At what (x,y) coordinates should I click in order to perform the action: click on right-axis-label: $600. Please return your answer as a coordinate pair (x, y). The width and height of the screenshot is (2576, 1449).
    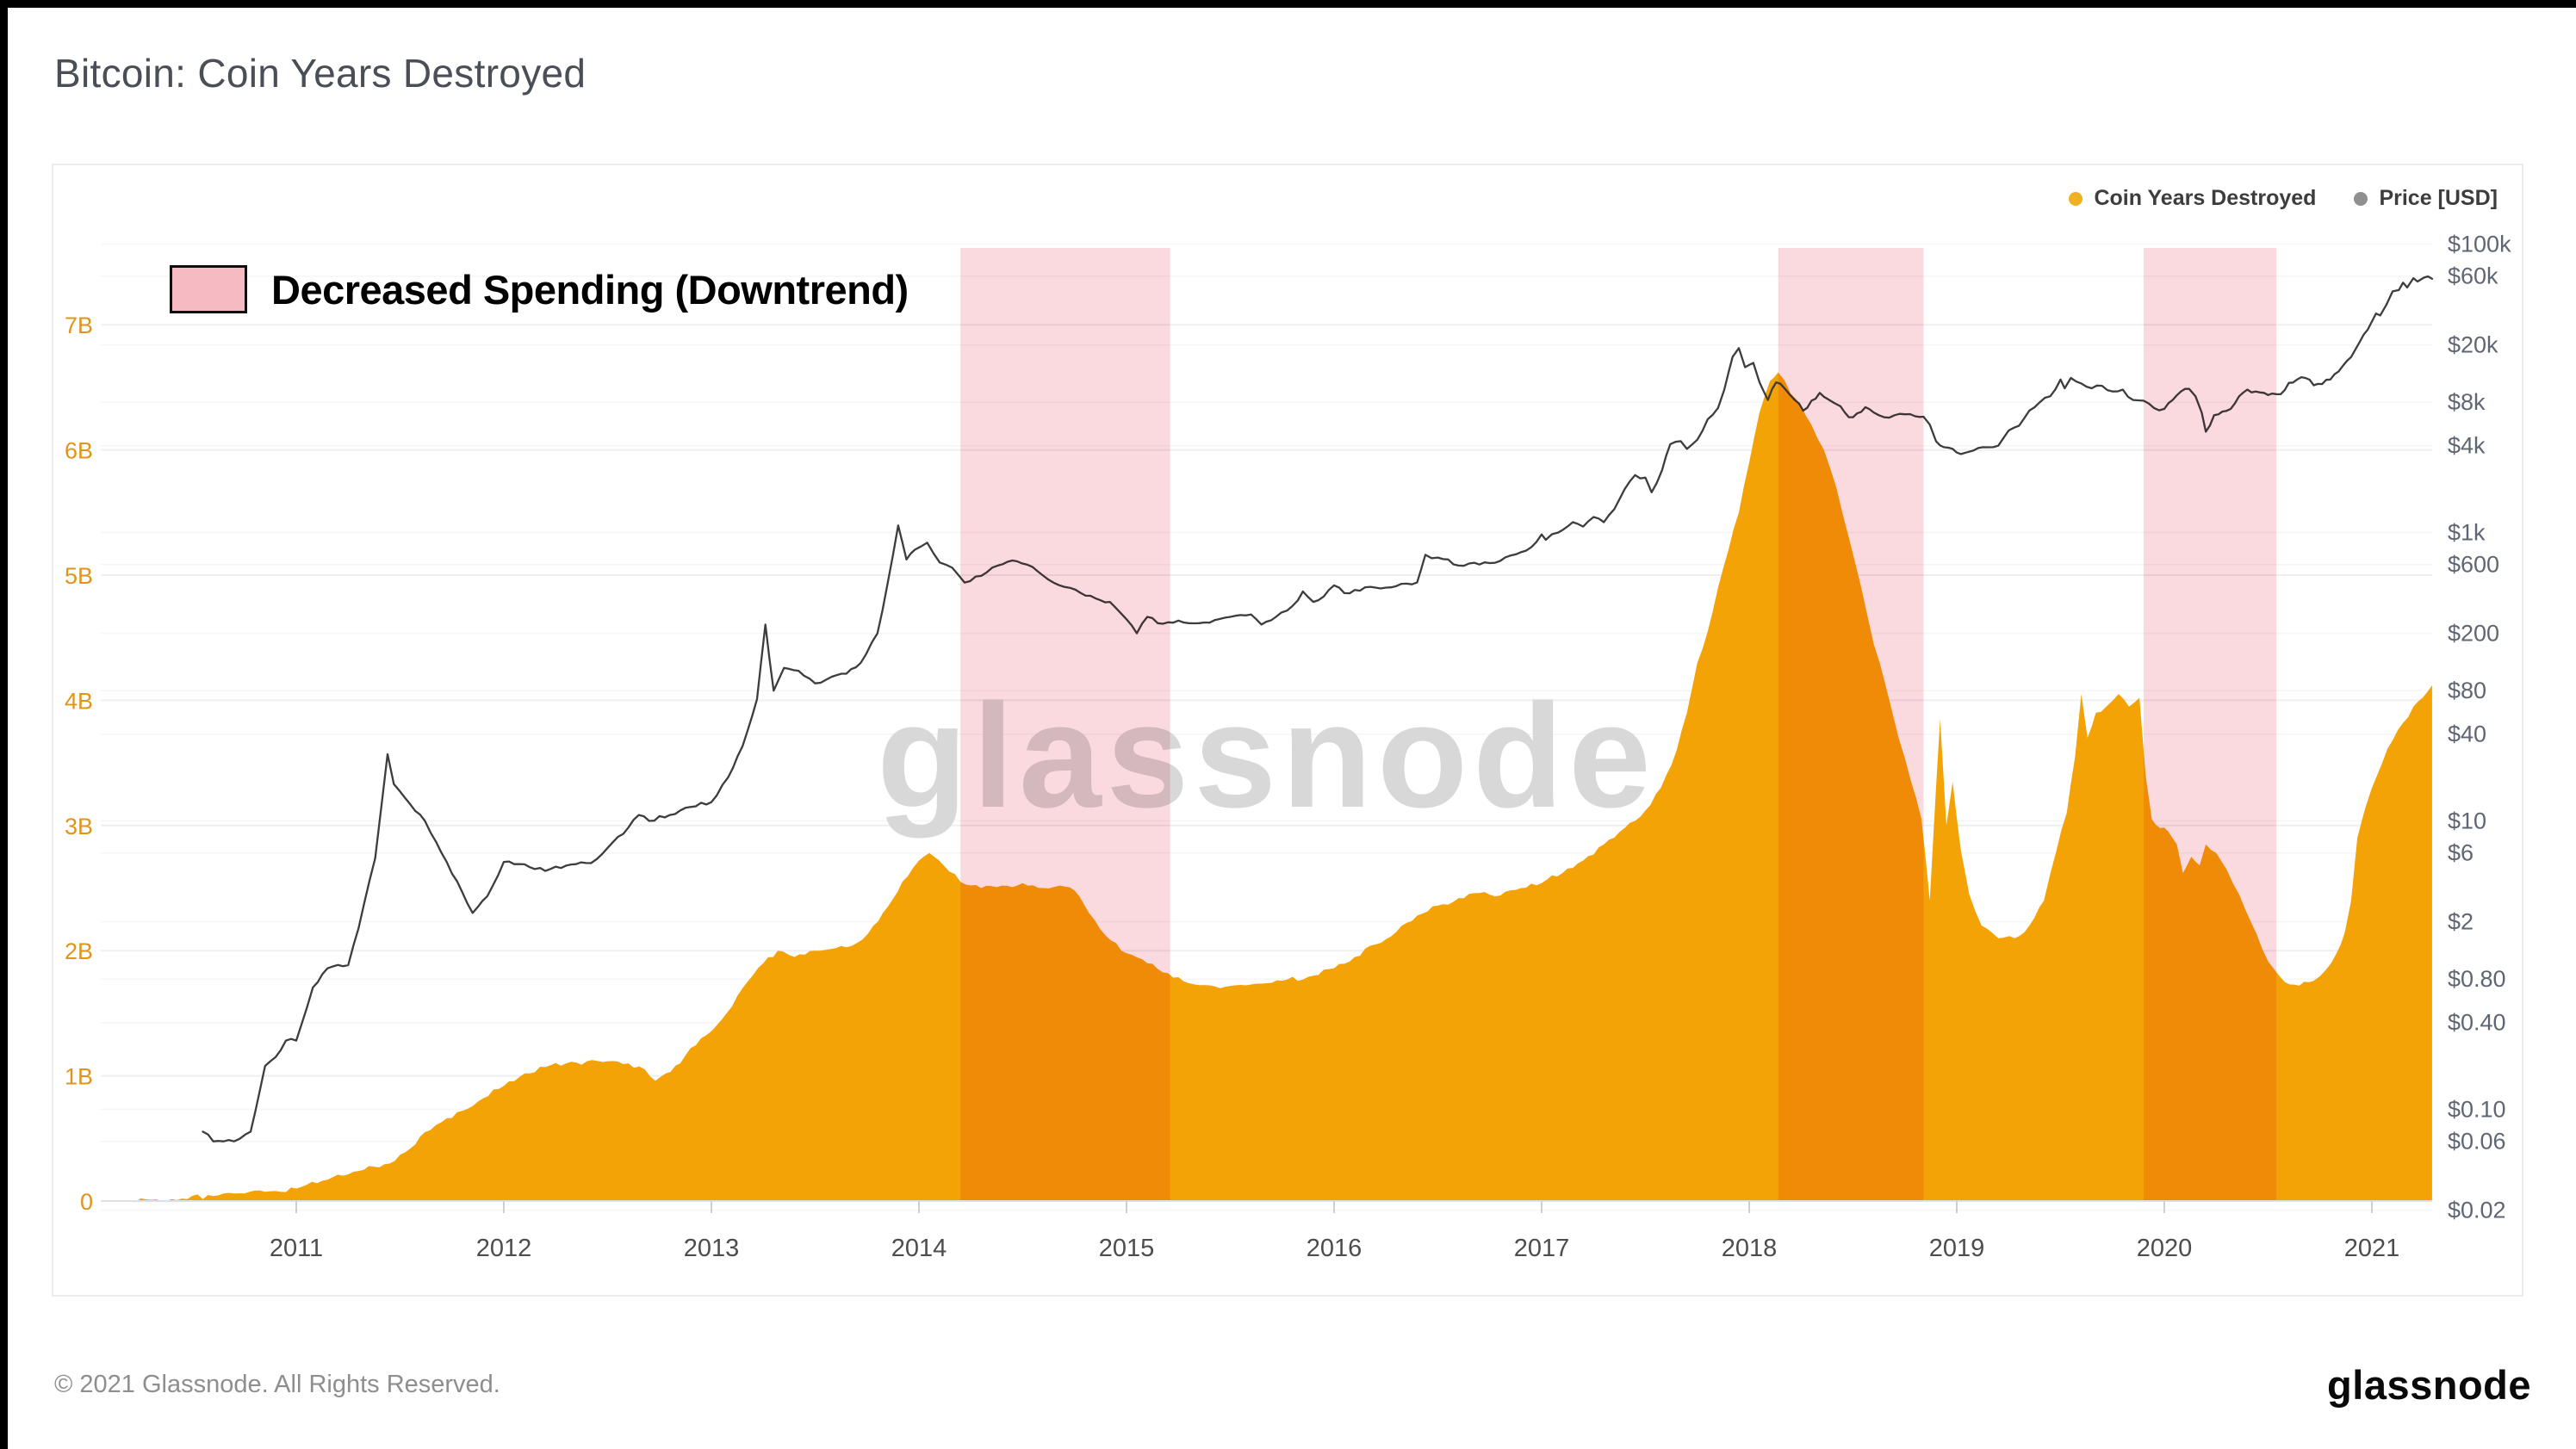
    Looking at the image, I should click on (2474, 565).